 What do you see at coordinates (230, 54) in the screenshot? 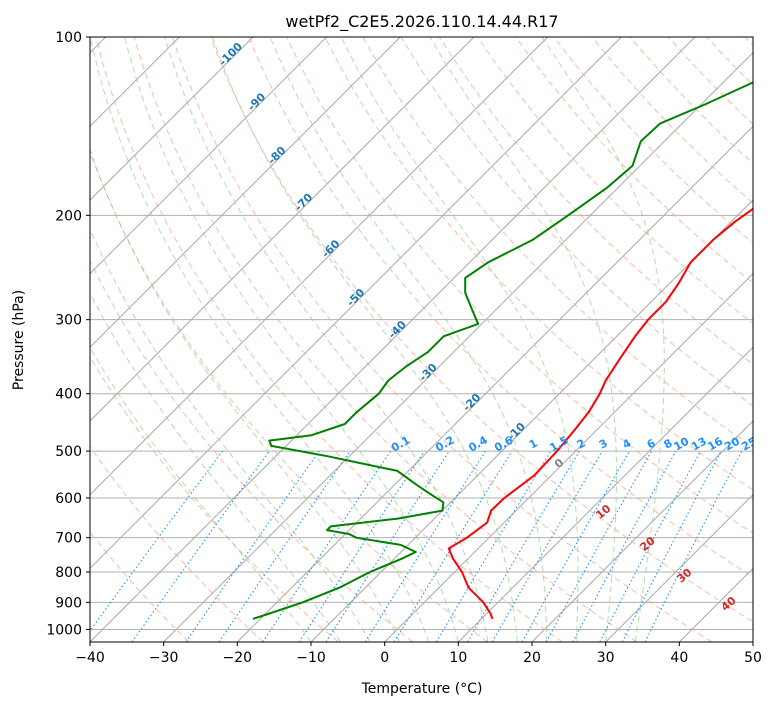
I see `isotherm-label: -100` at bounding box center [230, 54].